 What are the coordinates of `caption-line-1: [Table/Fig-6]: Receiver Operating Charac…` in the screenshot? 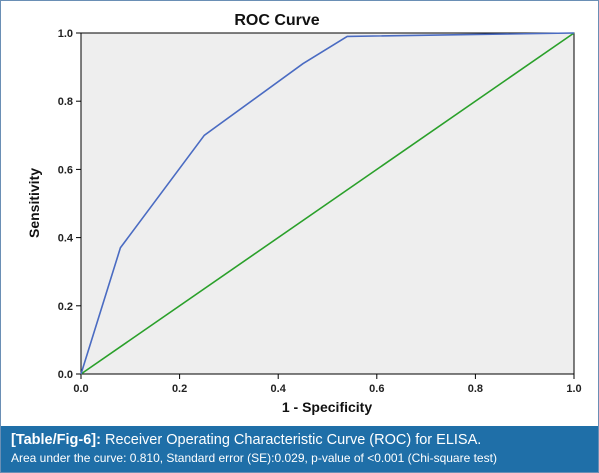 It's located at (299, 440).